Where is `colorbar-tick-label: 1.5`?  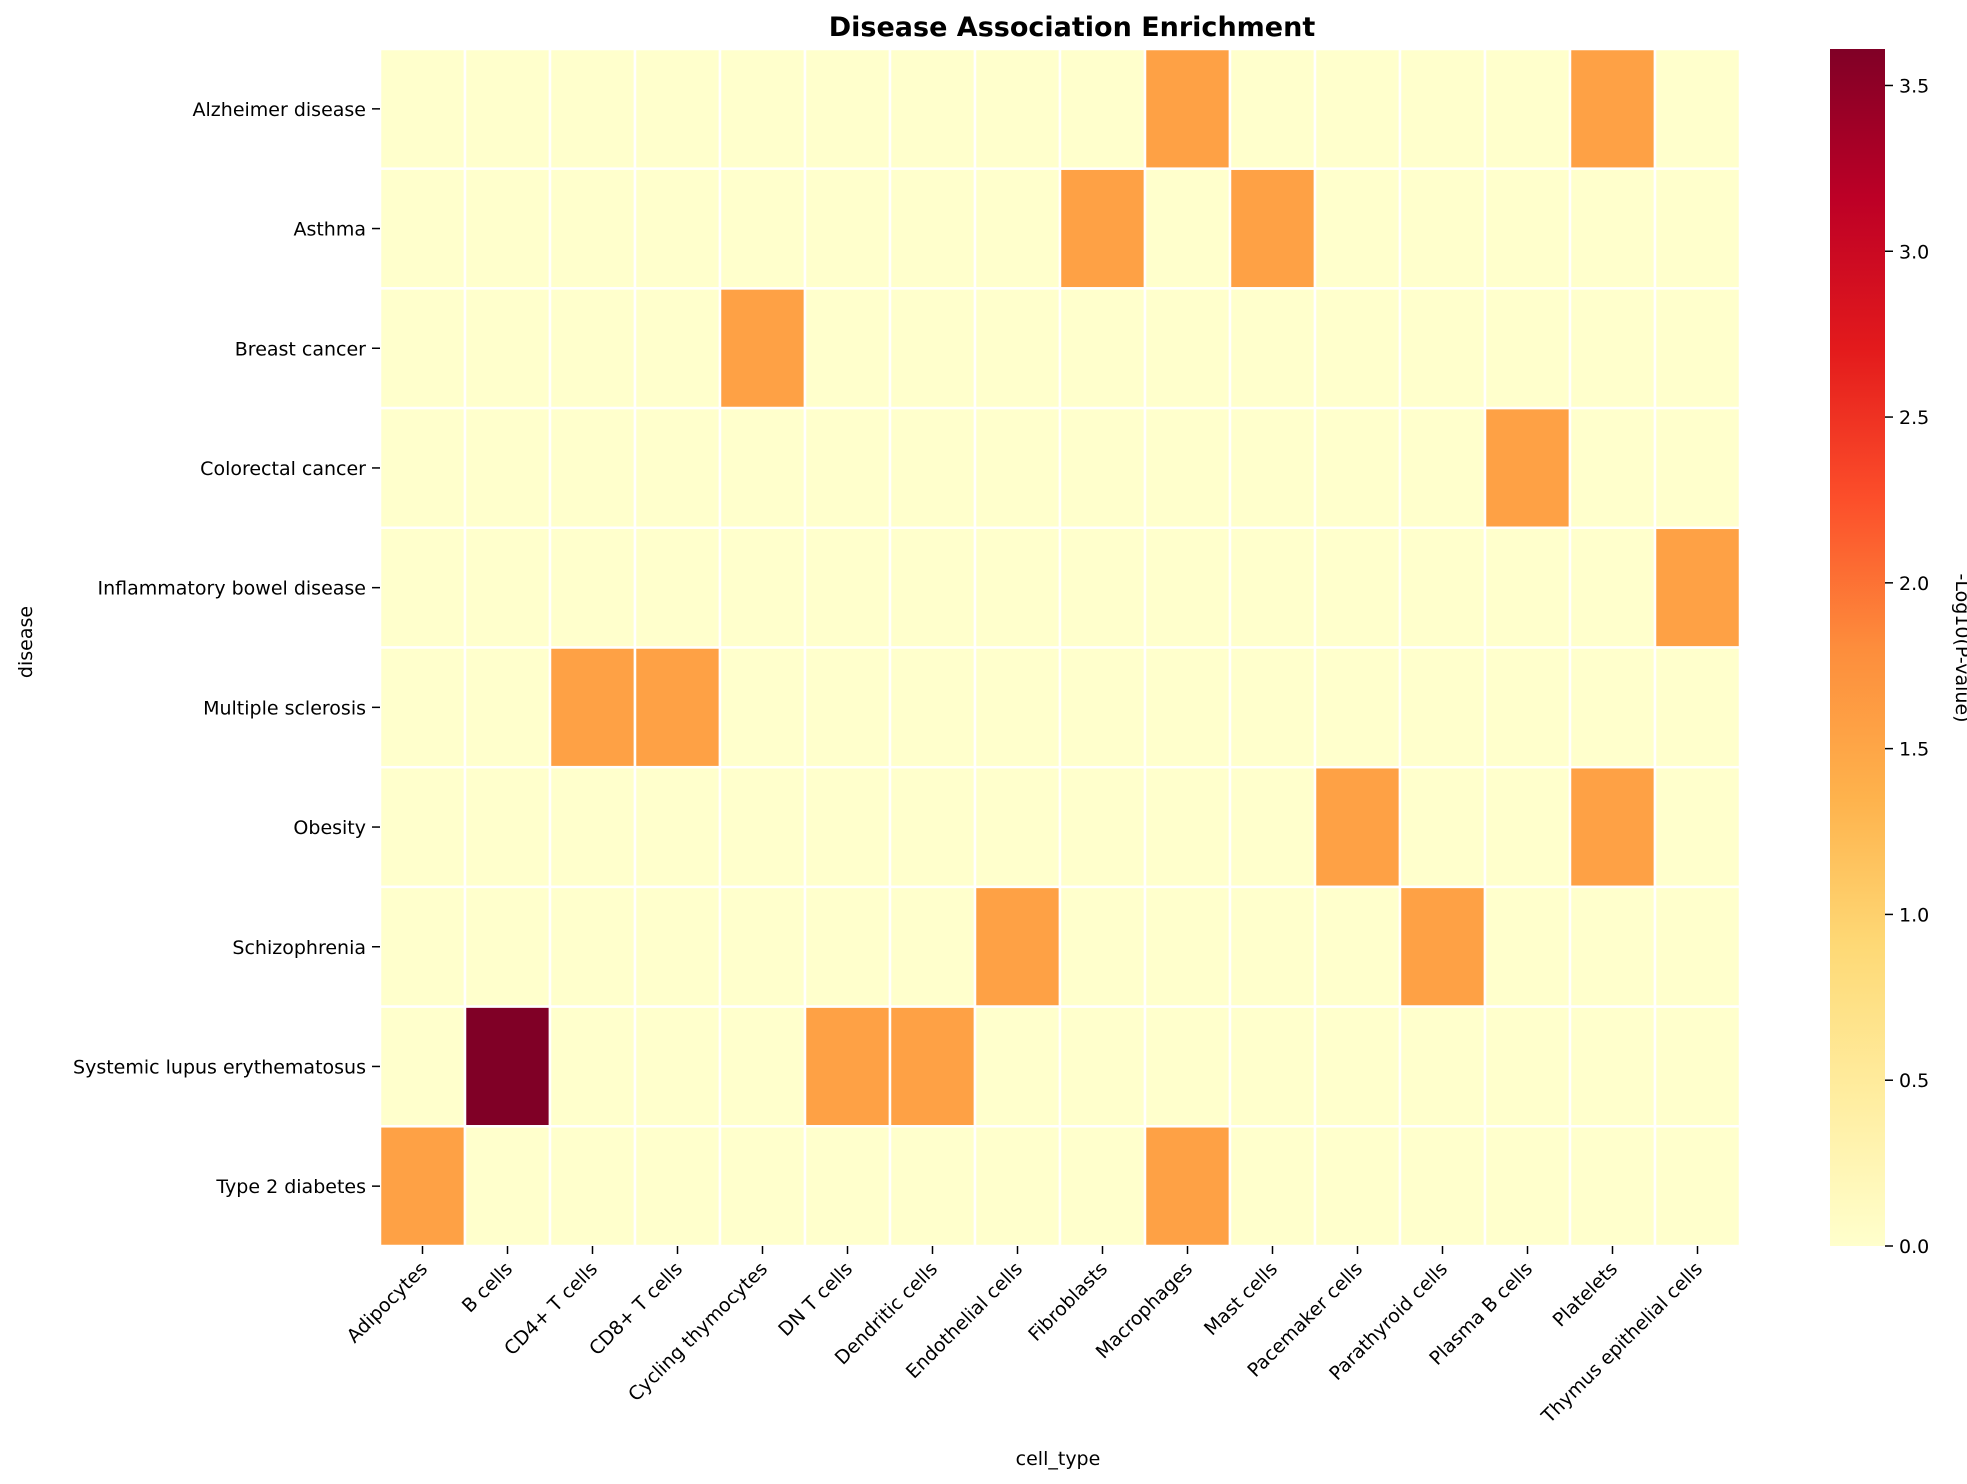 colorbar-tick-label: 1.5 is located at coordinates (1914, 750).